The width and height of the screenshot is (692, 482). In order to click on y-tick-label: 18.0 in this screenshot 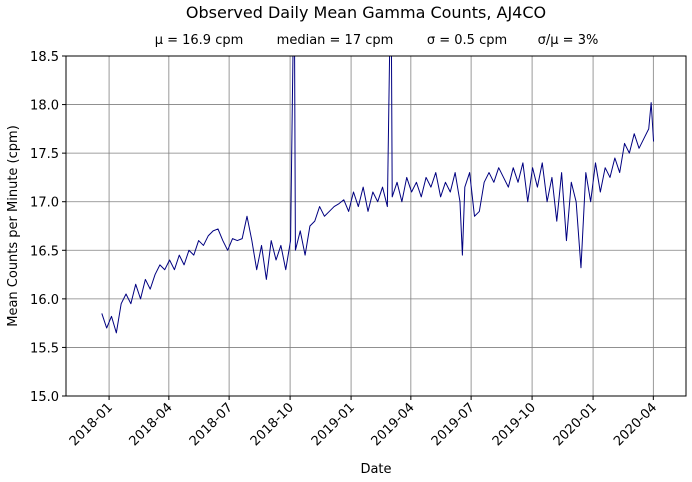, I will do `click(44, 106)`.